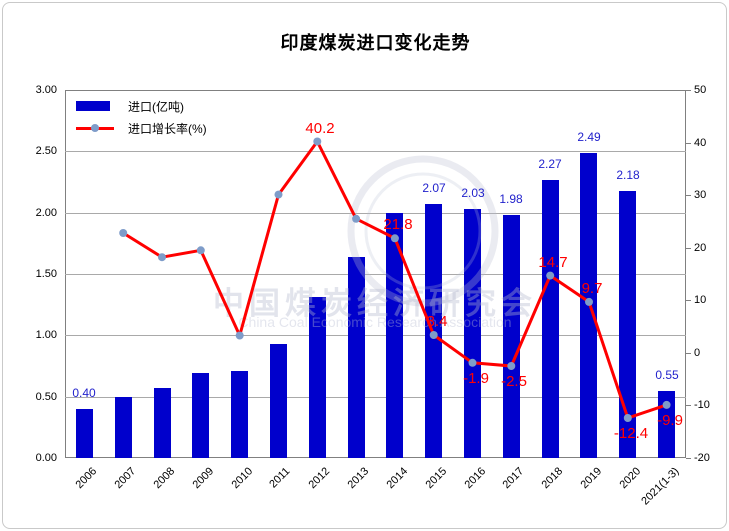  What do you see at coordinates (163, 478) in the screenshot?
I see `x-axis-tick-2008: 2008` at bounding box center [163, 478].